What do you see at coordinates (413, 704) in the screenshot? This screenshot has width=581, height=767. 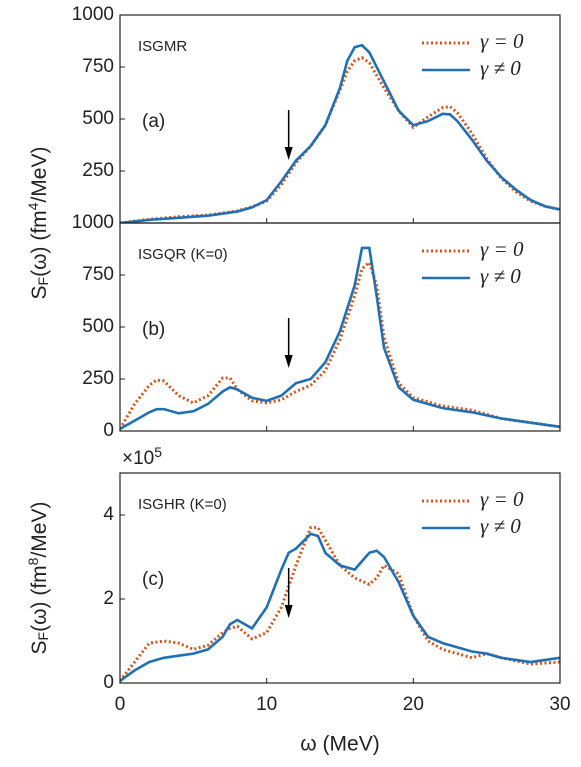 I see `x-tick-label: 20` at bounding box center [413, 704].